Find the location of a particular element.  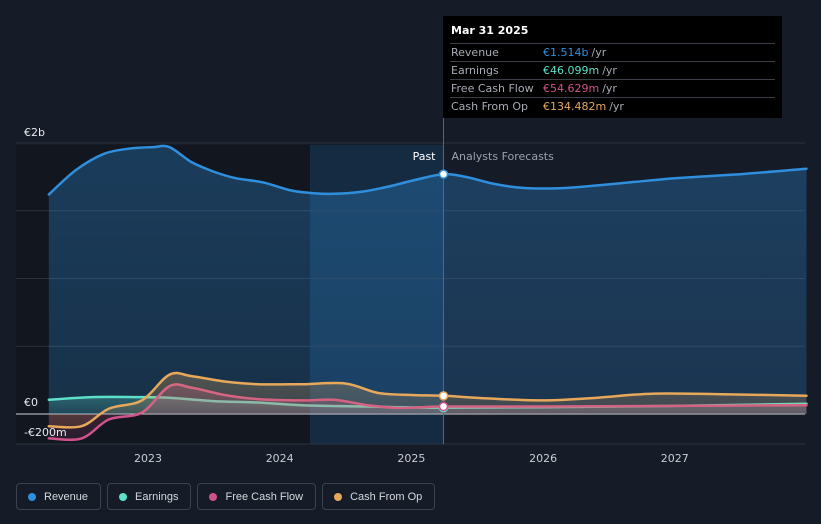

tooltip-row-cfo: Cash From Op €134.482m /yr is located at coordinates (612, 106).